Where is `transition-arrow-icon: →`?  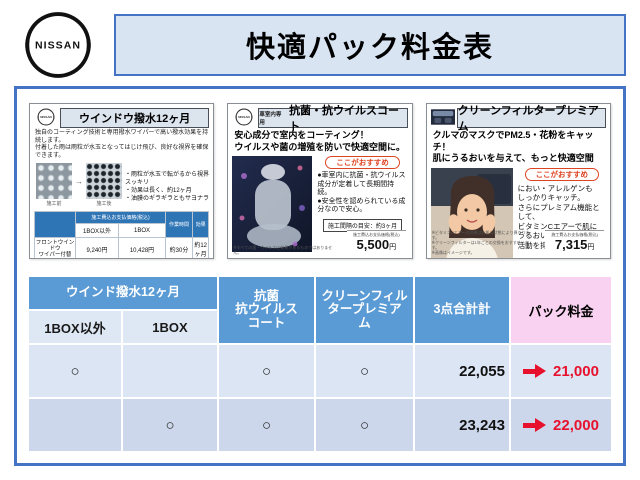 transition-arrow-icon: → is located at coordinates (79, 181).